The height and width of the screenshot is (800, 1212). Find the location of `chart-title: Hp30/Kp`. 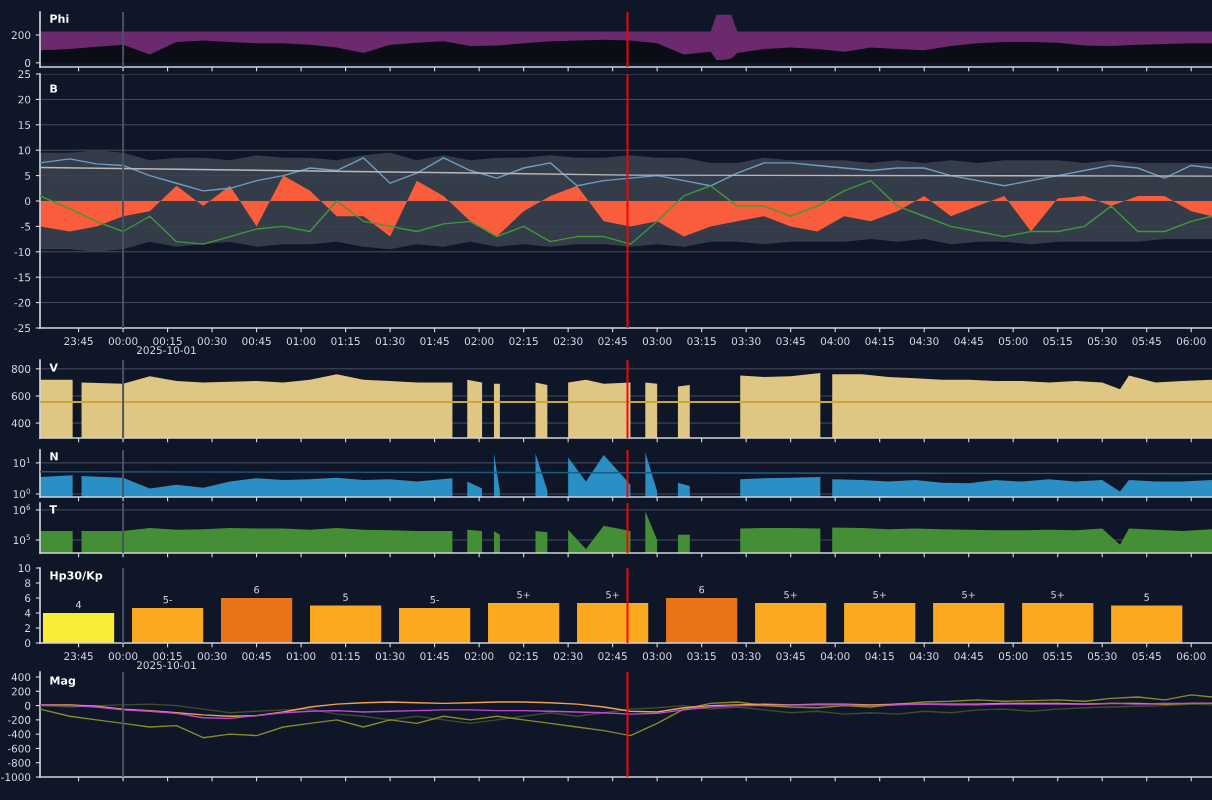

chart-title: Hp30/Kp is located at coordinates (76, 576).